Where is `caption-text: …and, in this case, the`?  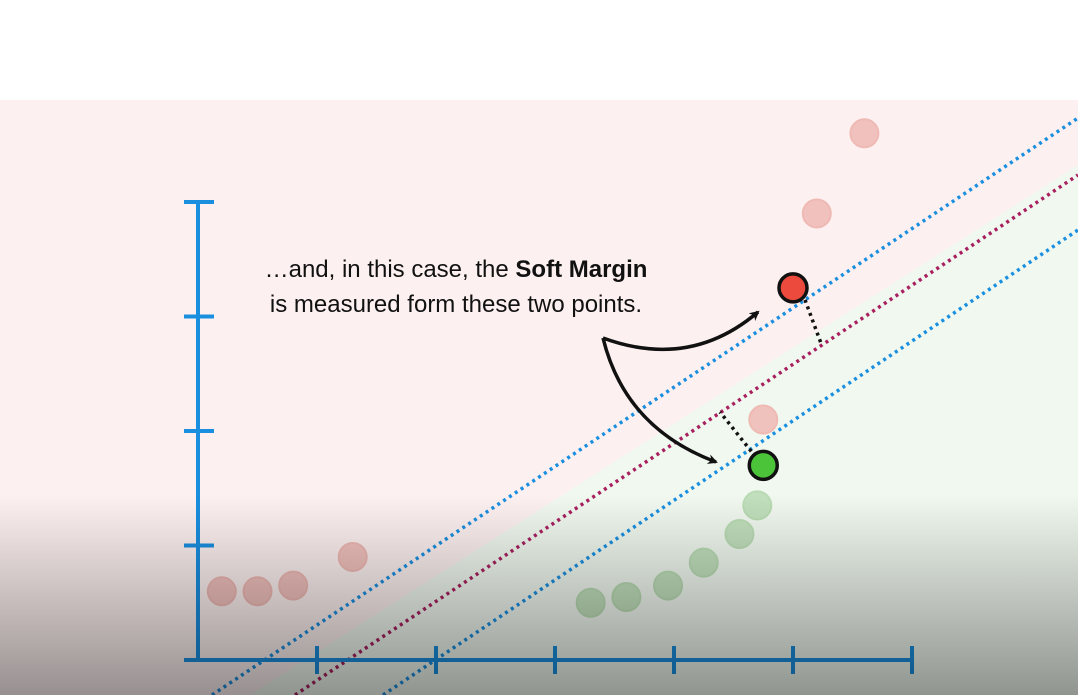 caption-text: …and, in this case, the is located at coordinates (390, 269).